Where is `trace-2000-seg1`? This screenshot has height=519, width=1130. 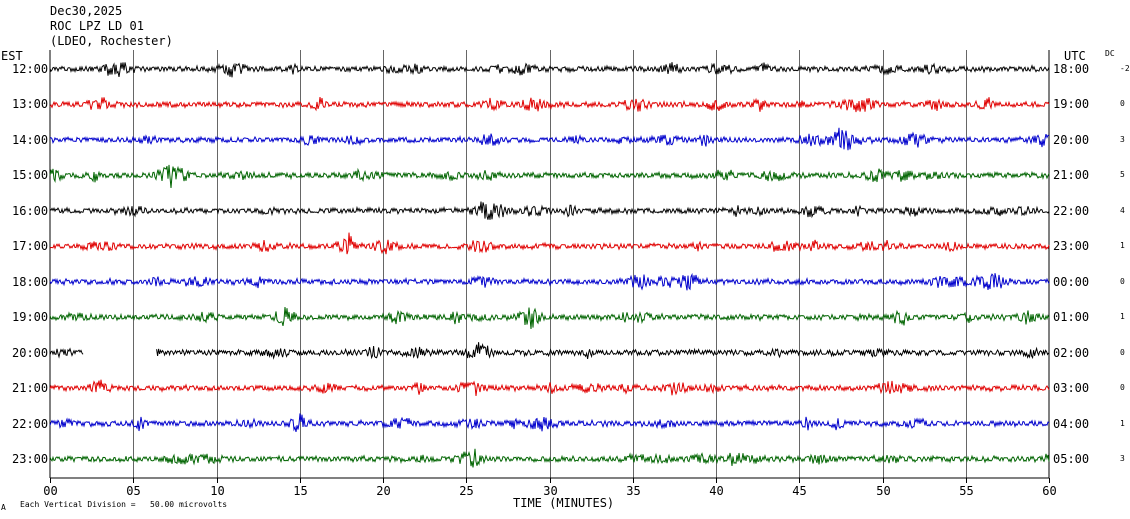
trace-2000-seg1 is located at coordinates (603, 351).